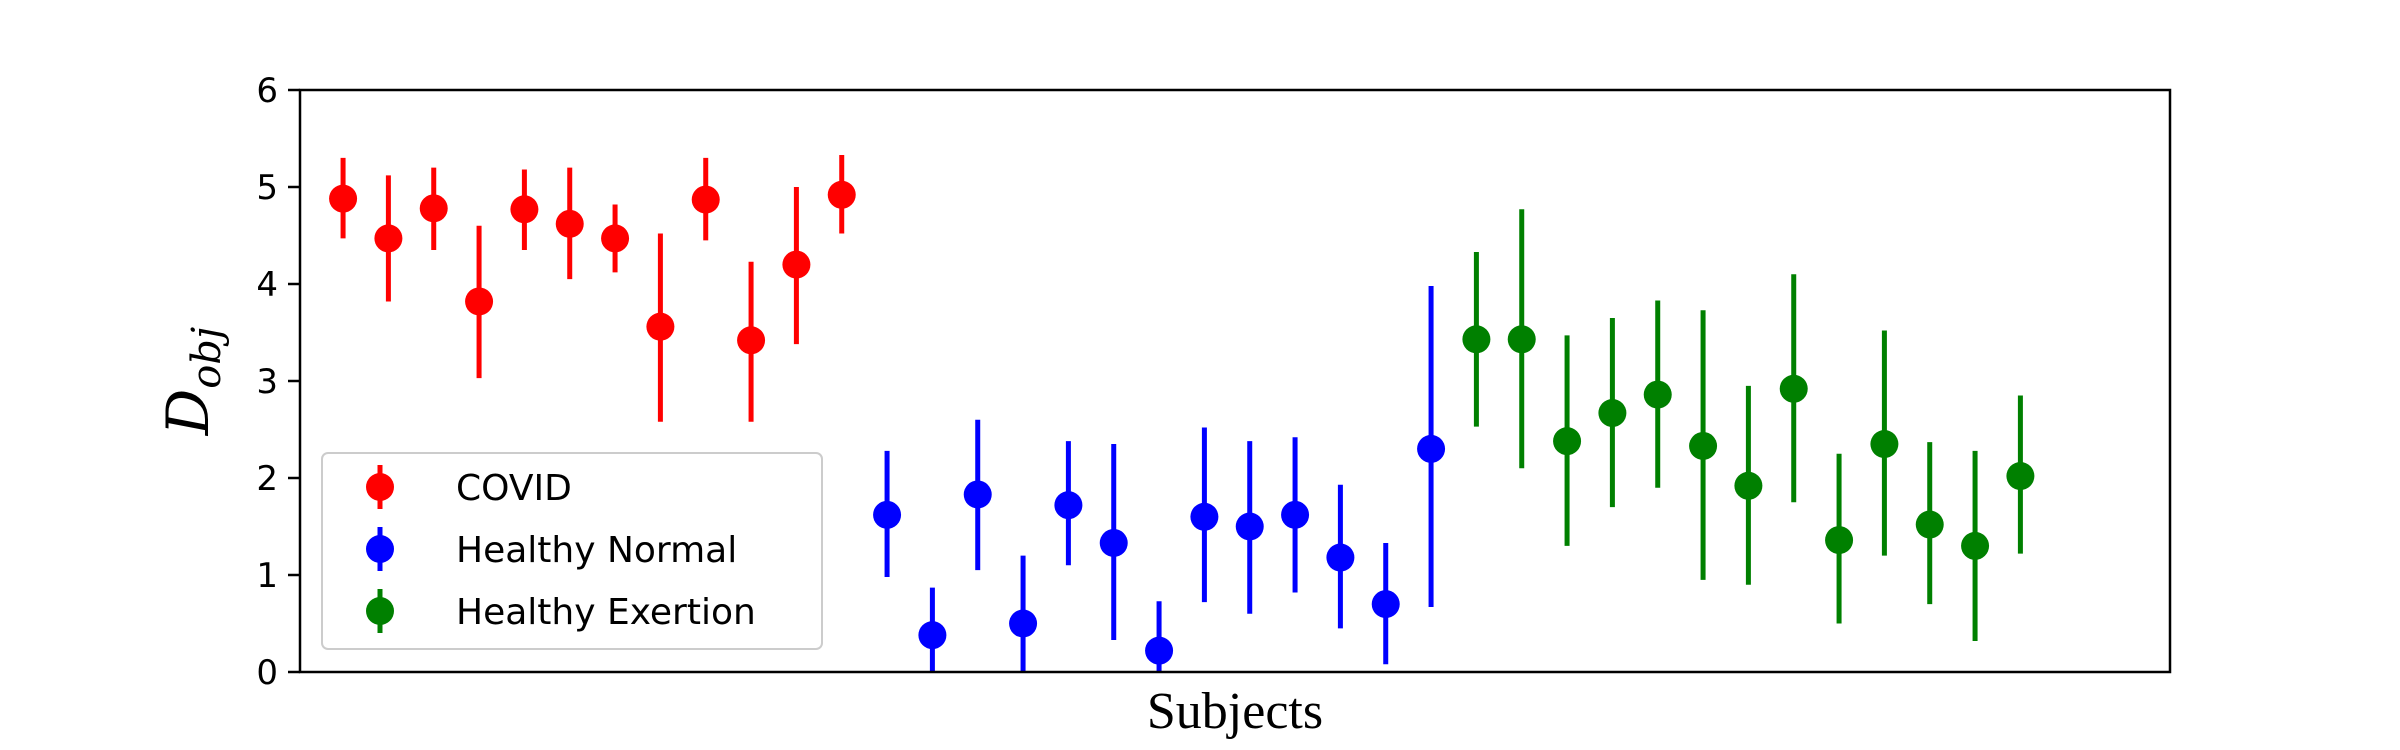 The width and height of the screenshot is (2400, 750). What do you see at coordinates (267, 576) in the screenshot?
I see `y-tick-label: 1` at bounding box center [267, 576].